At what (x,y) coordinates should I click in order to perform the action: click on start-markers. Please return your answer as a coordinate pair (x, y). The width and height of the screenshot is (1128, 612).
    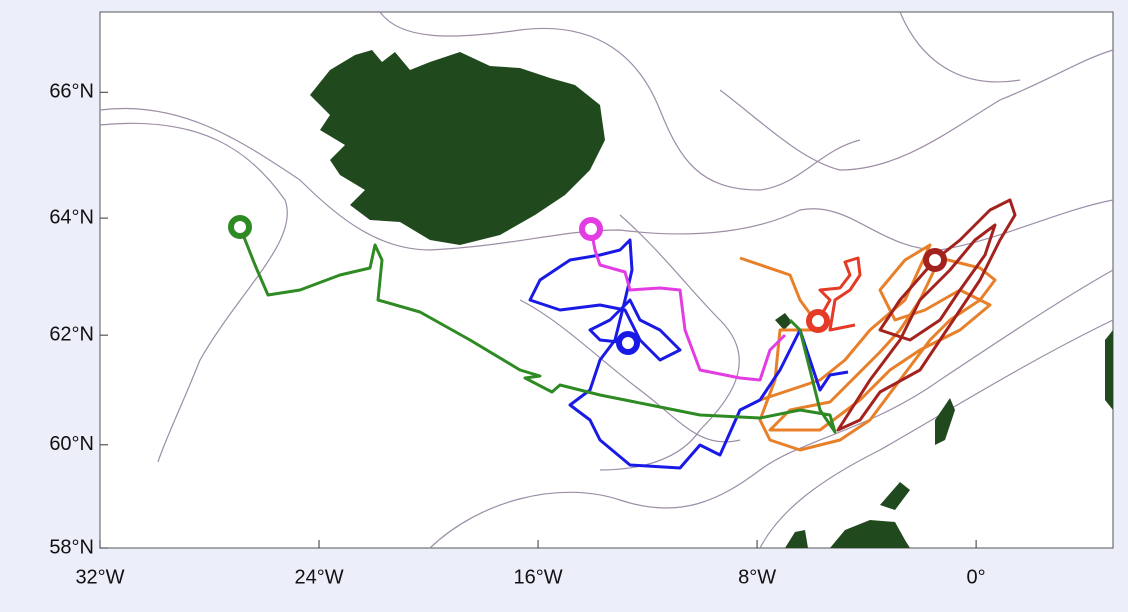
    Looking at the image, I should click on (587, 285).